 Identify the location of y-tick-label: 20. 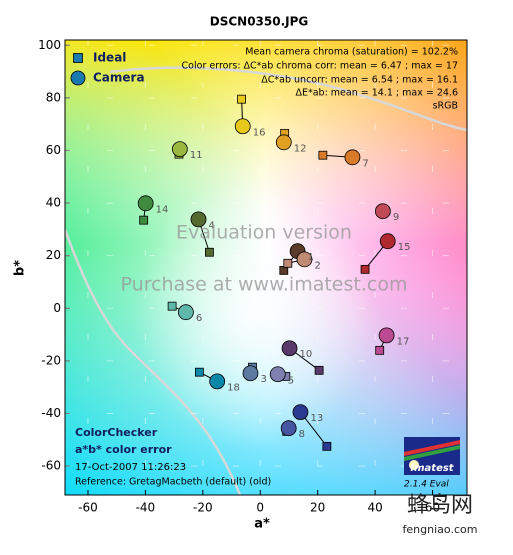
(53, 255).